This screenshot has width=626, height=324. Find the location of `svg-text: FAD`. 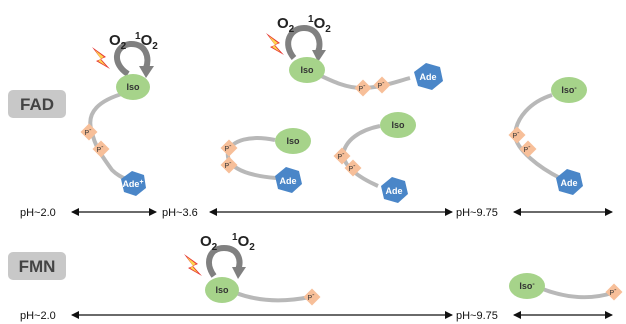

svg-text: FAD is located at coordinates (37, 104).